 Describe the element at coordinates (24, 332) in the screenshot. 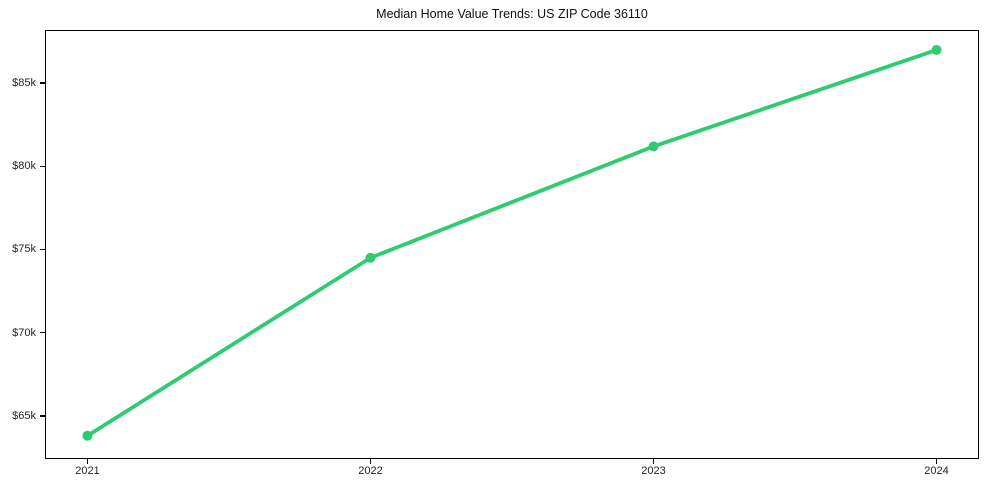

I see `y-tick-label: $70k` at that location.